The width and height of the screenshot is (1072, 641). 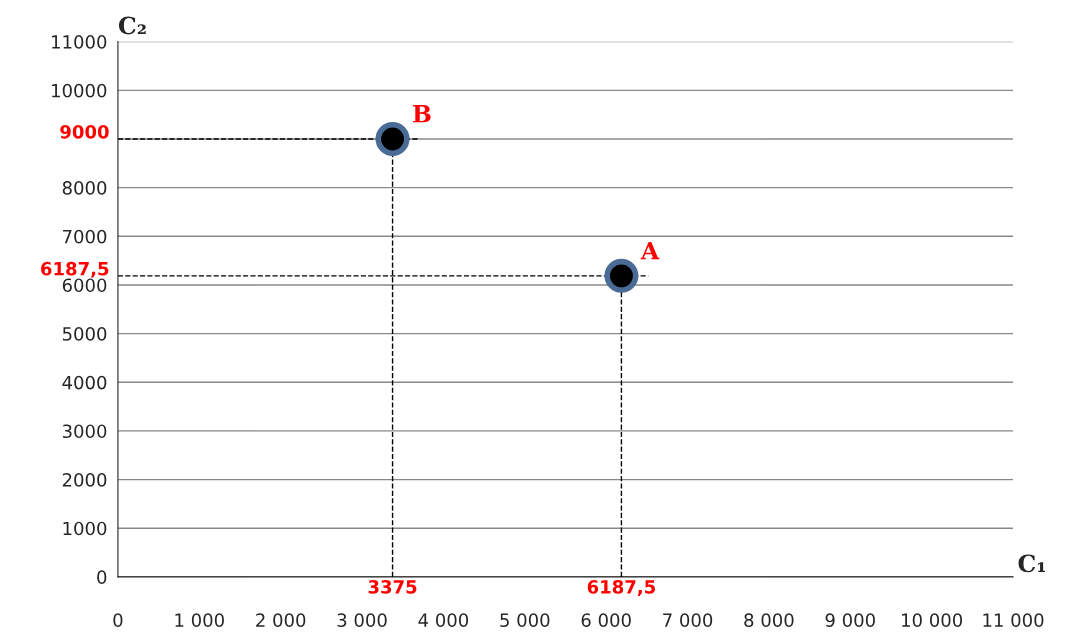 What do you see at coordinates (1013, 620) in the screenshot?
I see `x-tick-label: 11 000` at bounding box center [1013, 620].